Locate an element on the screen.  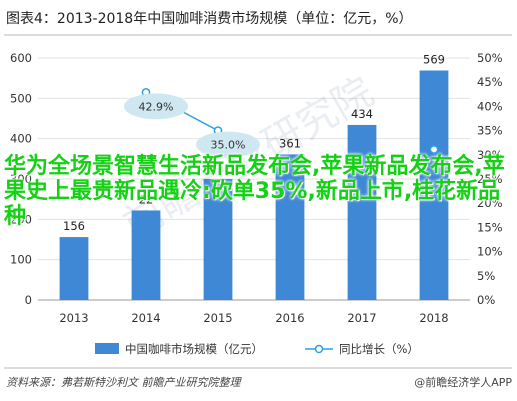
growth-label-2015: 35.0% is located at coordinates (228, 145).